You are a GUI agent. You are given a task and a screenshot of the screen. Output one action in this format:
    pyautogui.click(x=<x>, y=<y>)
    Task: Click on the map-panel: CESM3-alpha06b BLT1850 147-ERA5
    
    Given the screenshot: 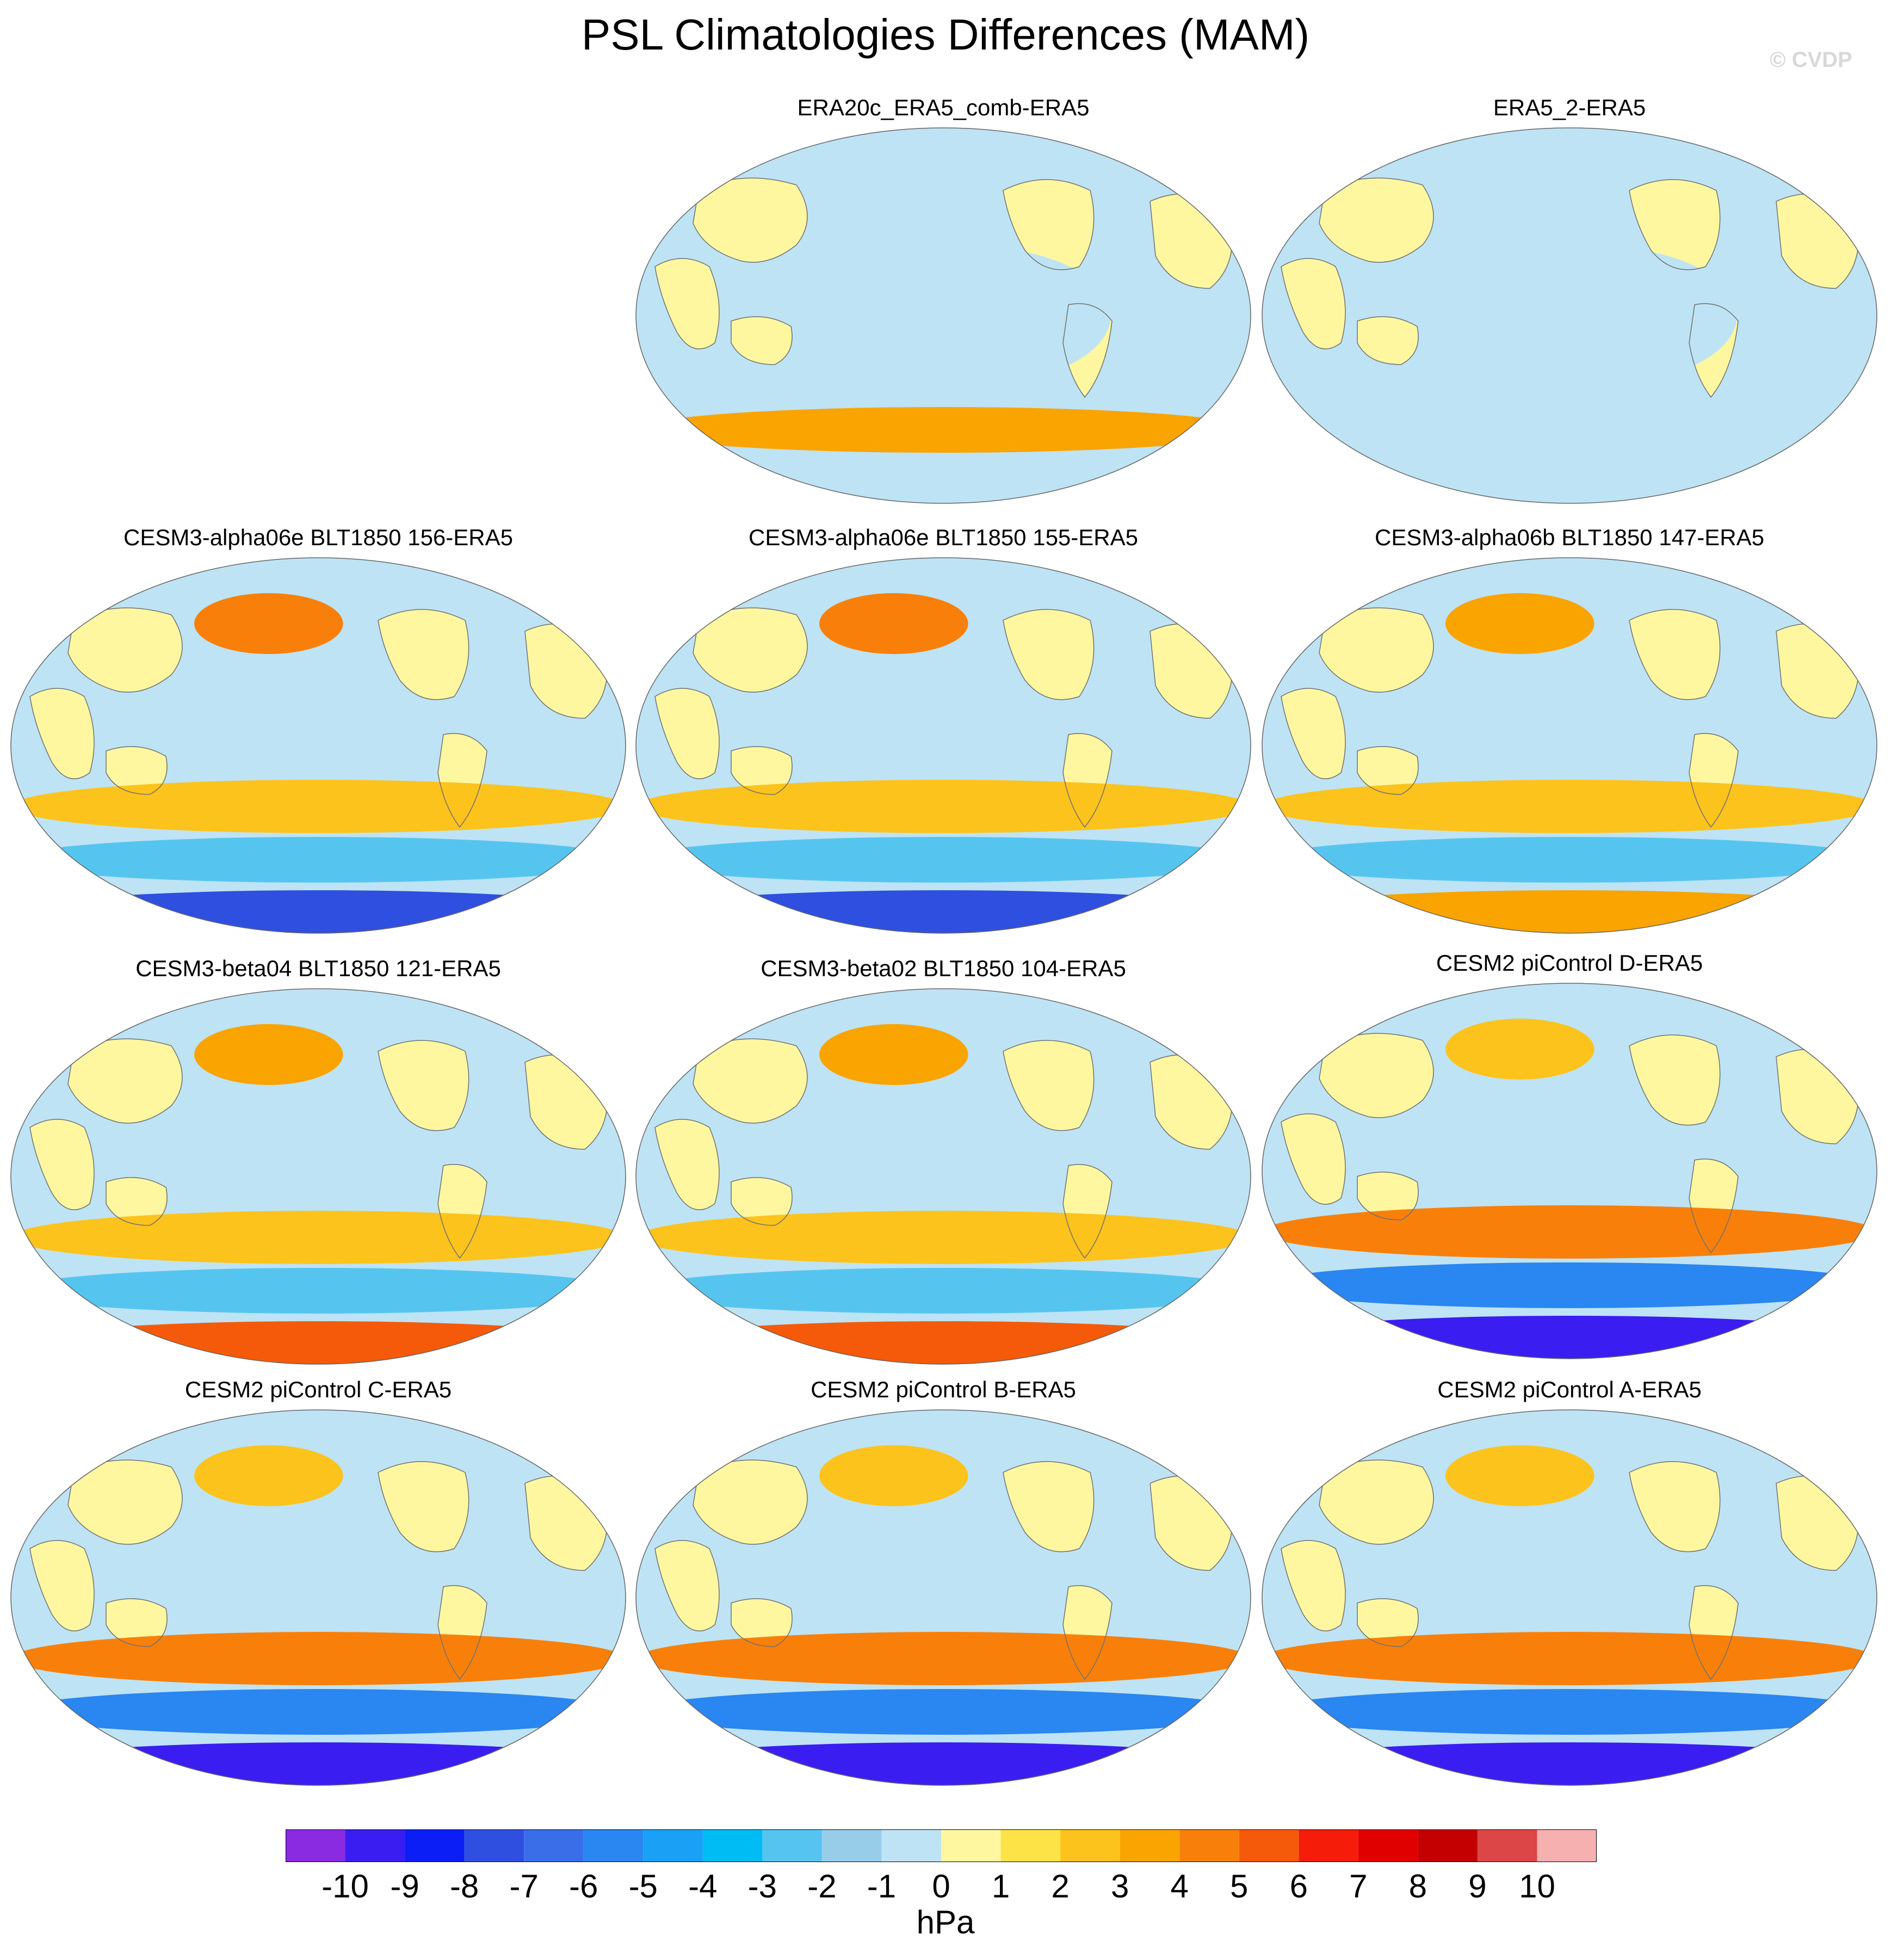 What is the action you would take?
    pyautogui.click(x=1569, y=737)
    